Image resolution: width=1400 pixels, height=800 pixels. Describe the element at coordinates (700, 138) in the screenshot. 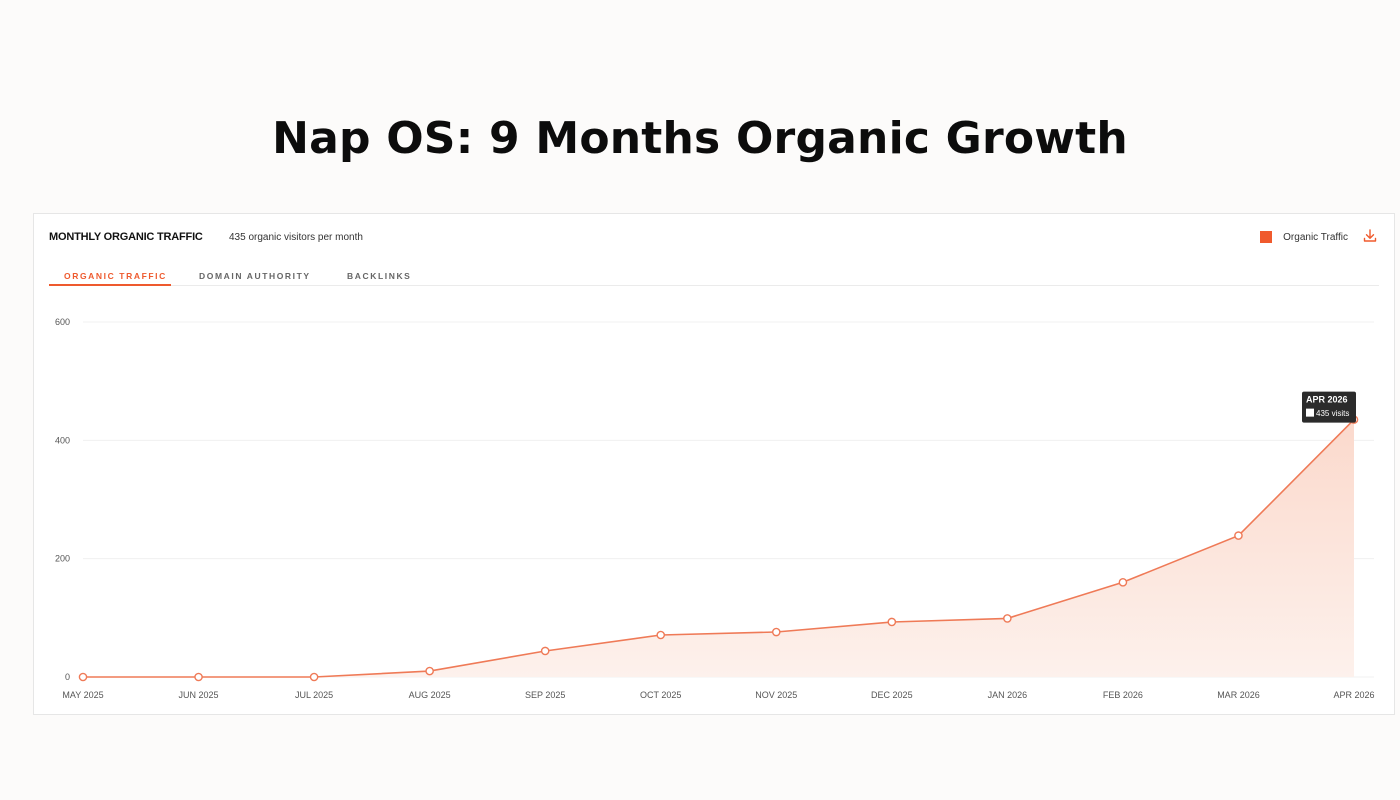

I see `page-headline: Nap OS: 9 Months Organic Growth` at that location.